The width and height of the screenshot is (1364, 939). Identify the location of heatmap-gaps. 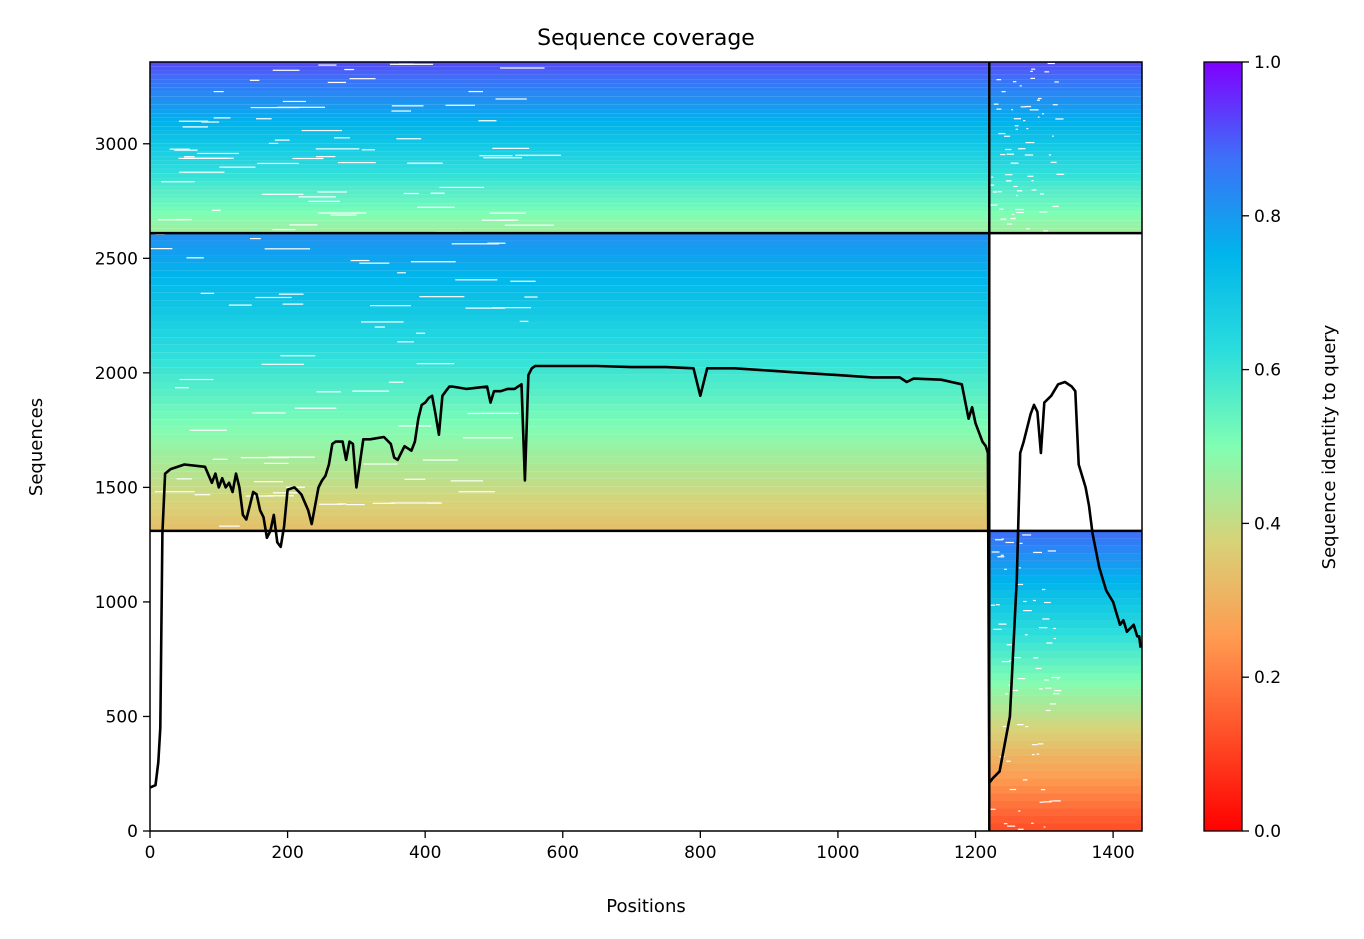
(352, 382).